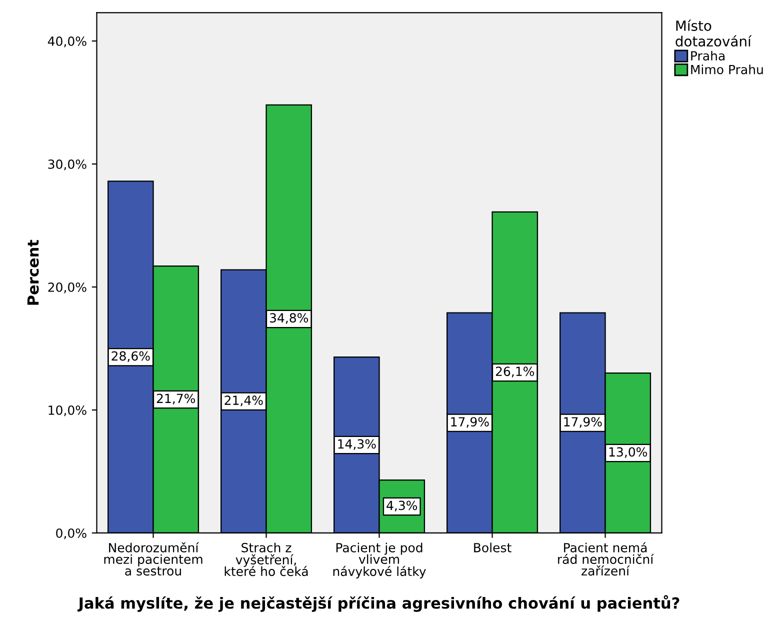  I want to click on x-tick-label: Strach z vyšetření, které ho čeká, so click(266, 559).